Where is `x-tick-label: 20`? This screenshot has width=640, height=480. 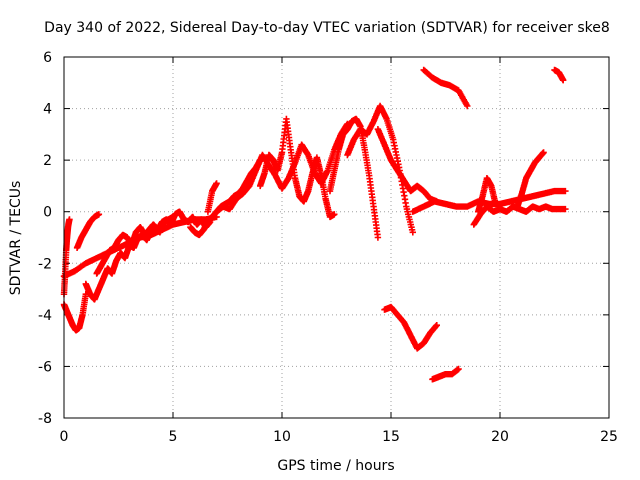
x-tick-label: 20 is located at coordinates (500, 437).